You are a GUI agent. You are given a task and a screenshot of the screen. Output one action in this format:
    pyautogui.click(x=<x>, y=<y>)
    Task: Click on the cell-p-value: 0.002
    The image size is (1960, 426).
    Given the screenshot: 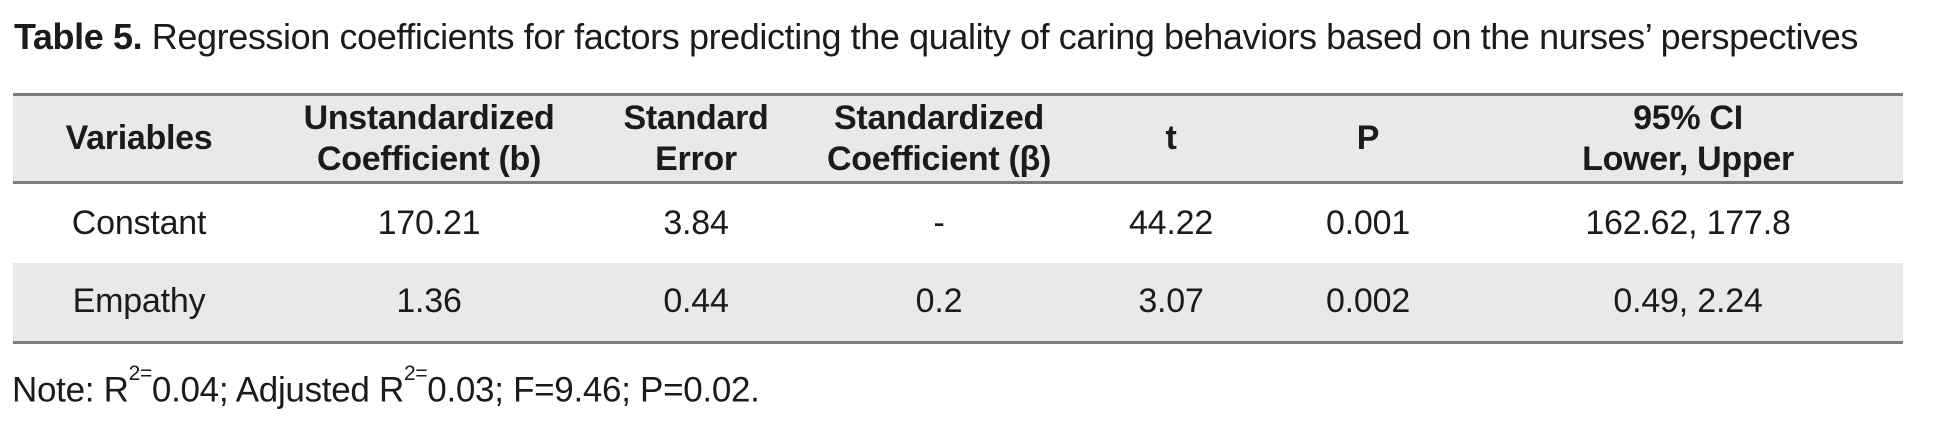 What is the action you would take?
    pyautogui.click(x=1368, y=303)
    